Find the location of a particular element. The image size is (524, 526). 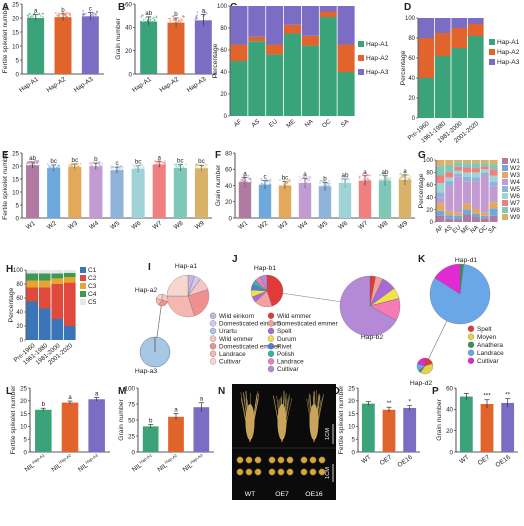

y-tick-label-A: 5 is located at coordinates (18, 60).